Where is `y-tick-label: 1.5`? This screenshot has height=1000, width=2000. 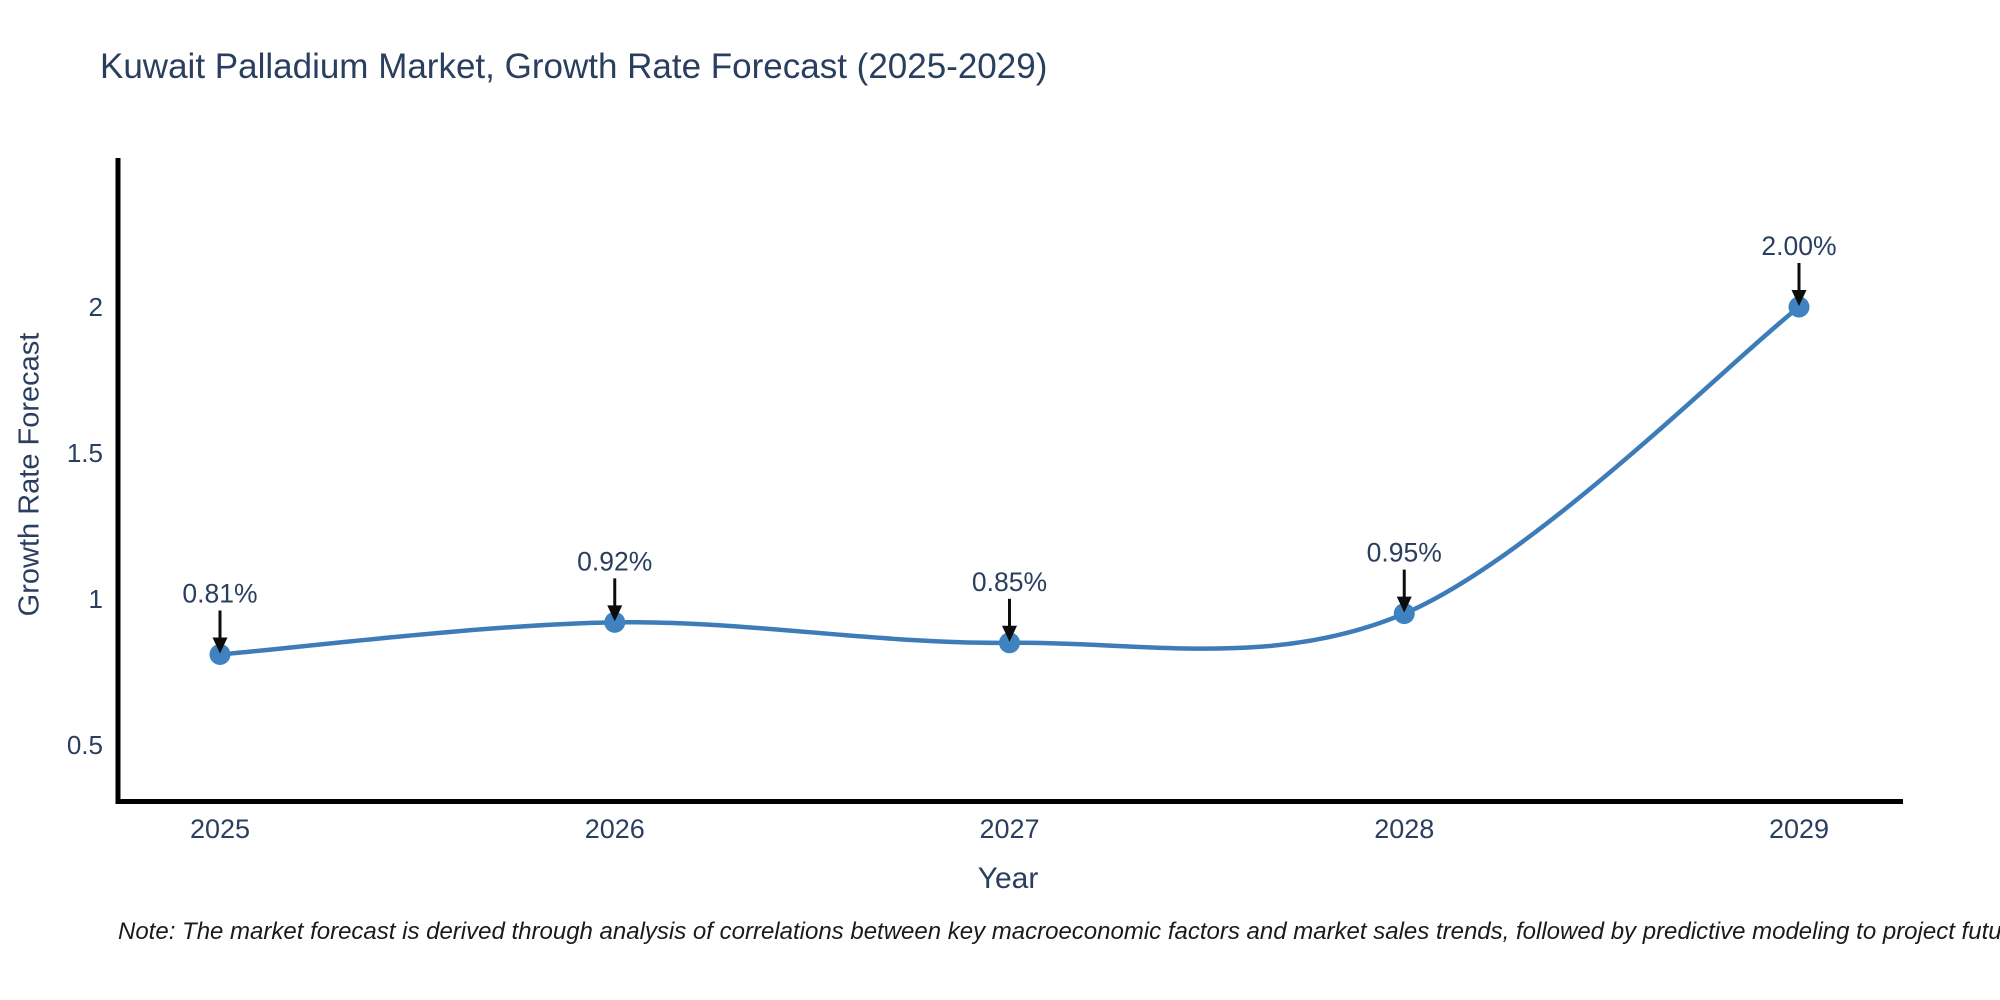
y-tick-label: 1.5 is located at coordinates (85, 453).